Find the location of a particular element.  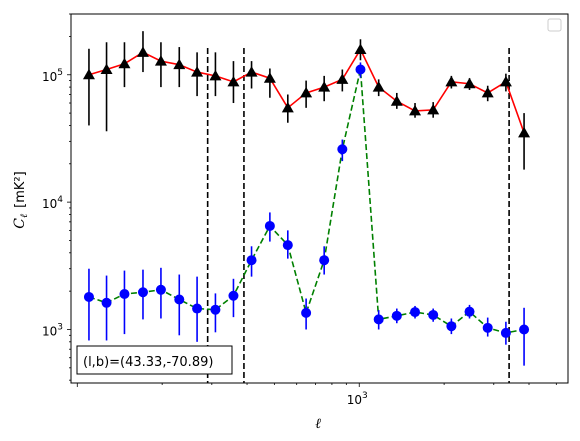

annotation-text: (l,b)=(43.33,-70.89) is located at coordinates (148, 362).